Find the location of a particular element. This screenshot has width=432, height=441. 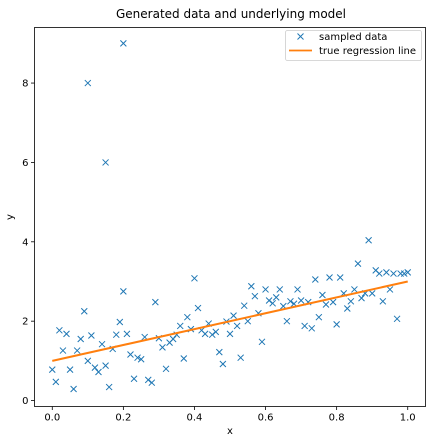

legend-marker-sampled-data is located at coordinates (300, 36).